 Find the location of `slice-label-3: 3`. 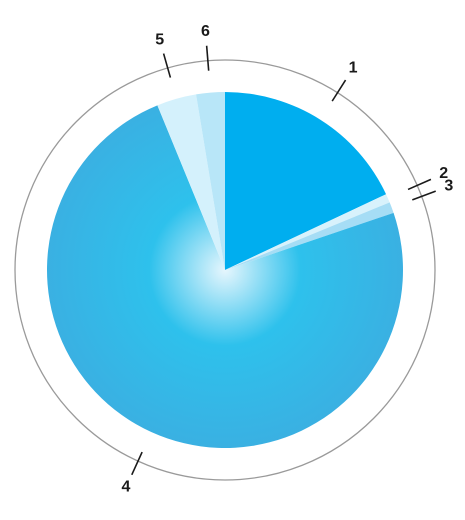

slice-label-3: 3 is located at coordinates (448, 185).